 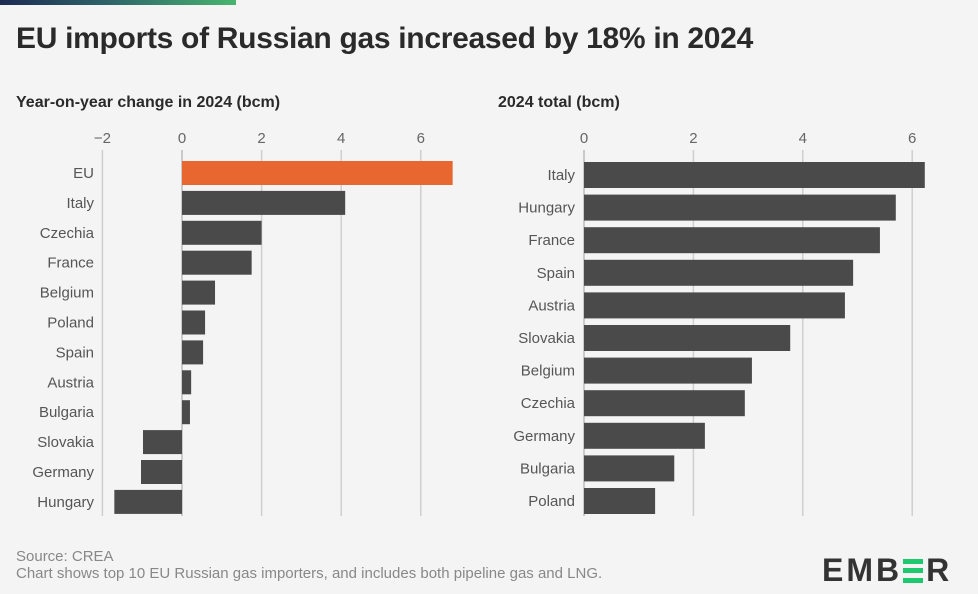 What do you see at coordinates (199, 292) in the screenshot?
I see `left-bar-belgium` at bounding box center [199, 292].